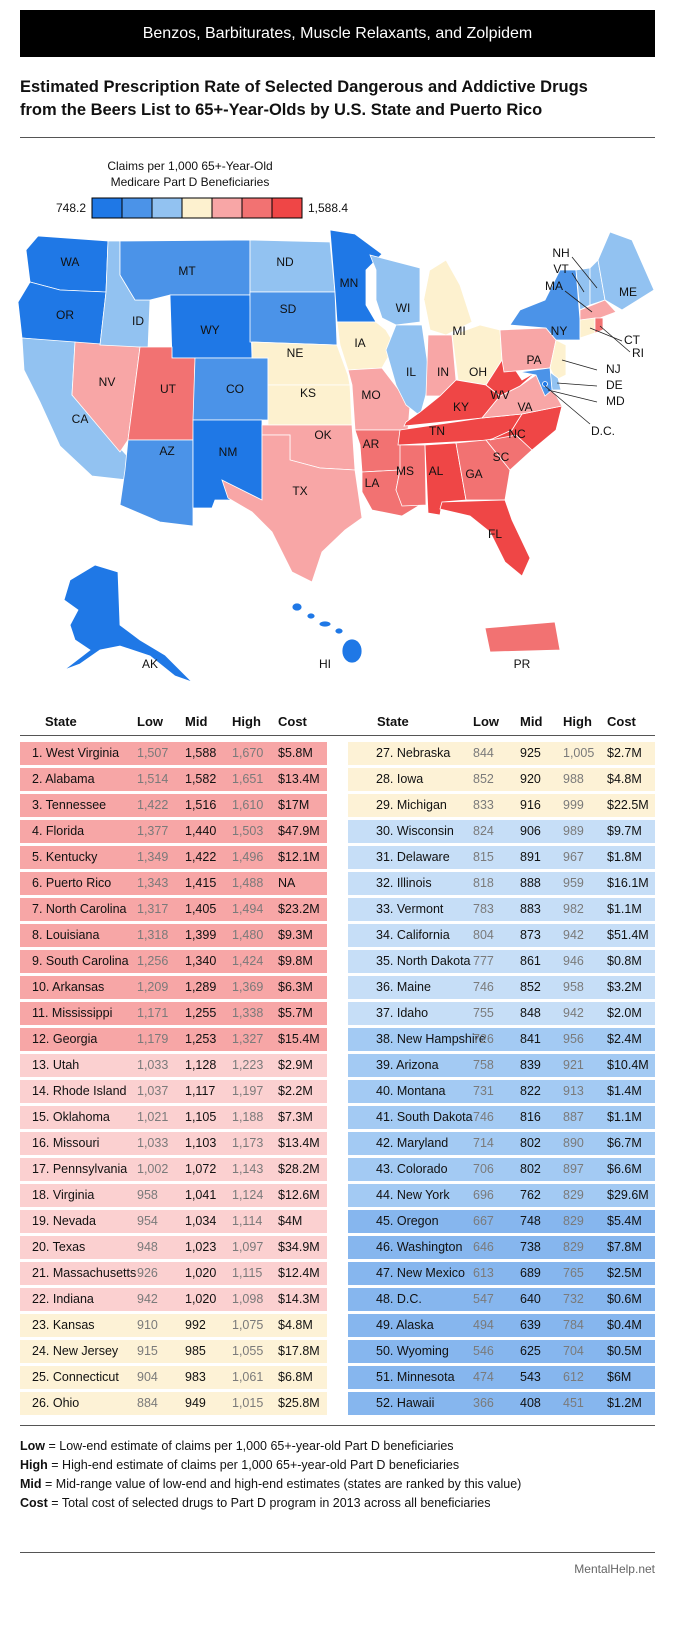 Image resolution: width=700 pixels, height=1630 pixels. What do you see at coordinates (295, 353) in the screenshot?
I see `state-label: NE` at bounding box center [295, 353].